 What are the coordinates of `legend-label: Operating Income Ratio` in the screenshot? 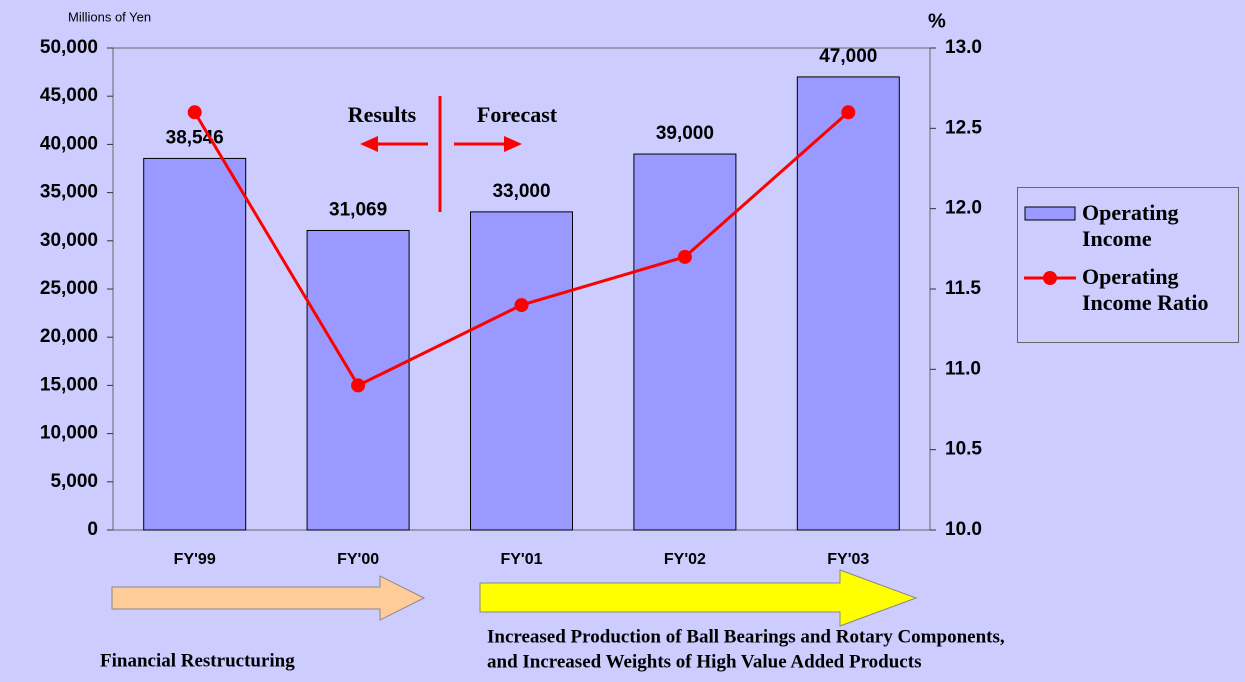 It's located at (1145, 289).